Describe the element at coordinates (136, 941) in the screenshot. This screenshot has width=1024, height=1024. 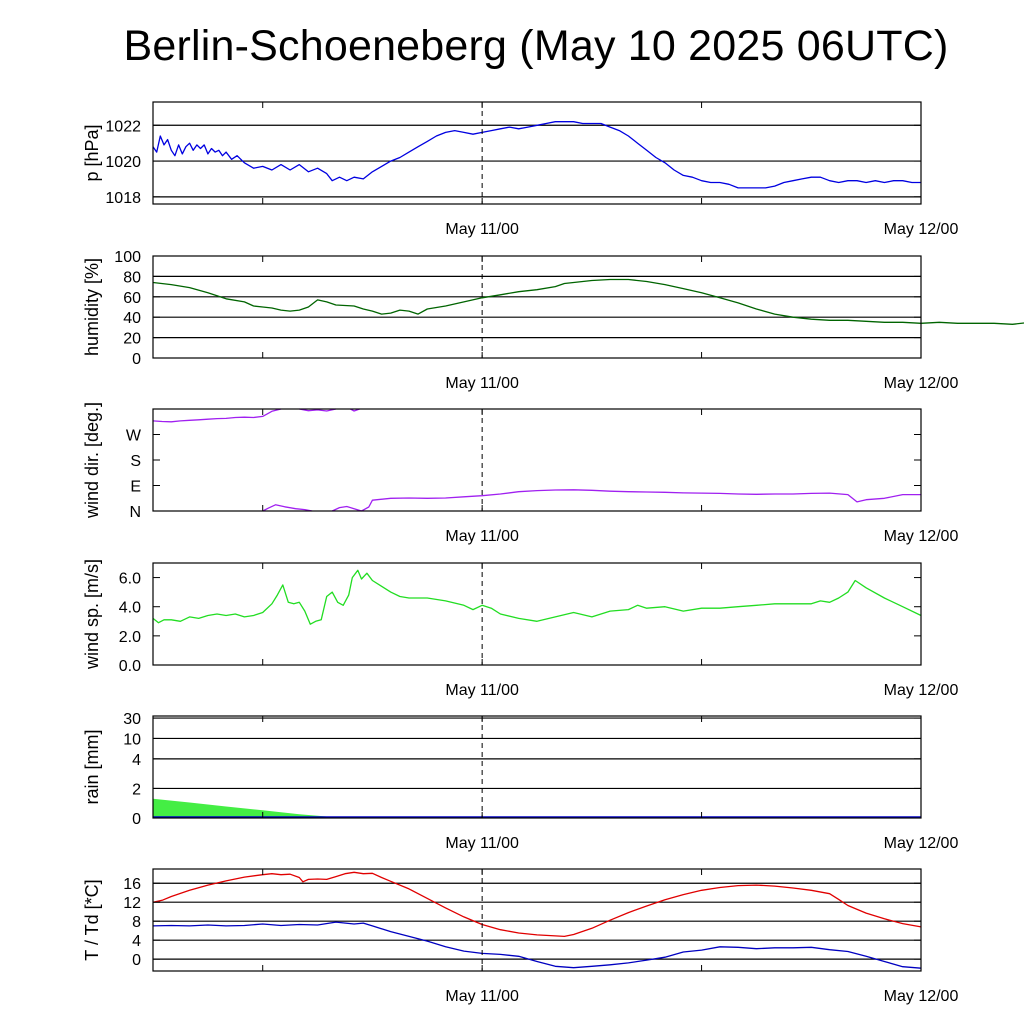
I see `temperature_dewpoint-ytick-label-1: 4` at that location.